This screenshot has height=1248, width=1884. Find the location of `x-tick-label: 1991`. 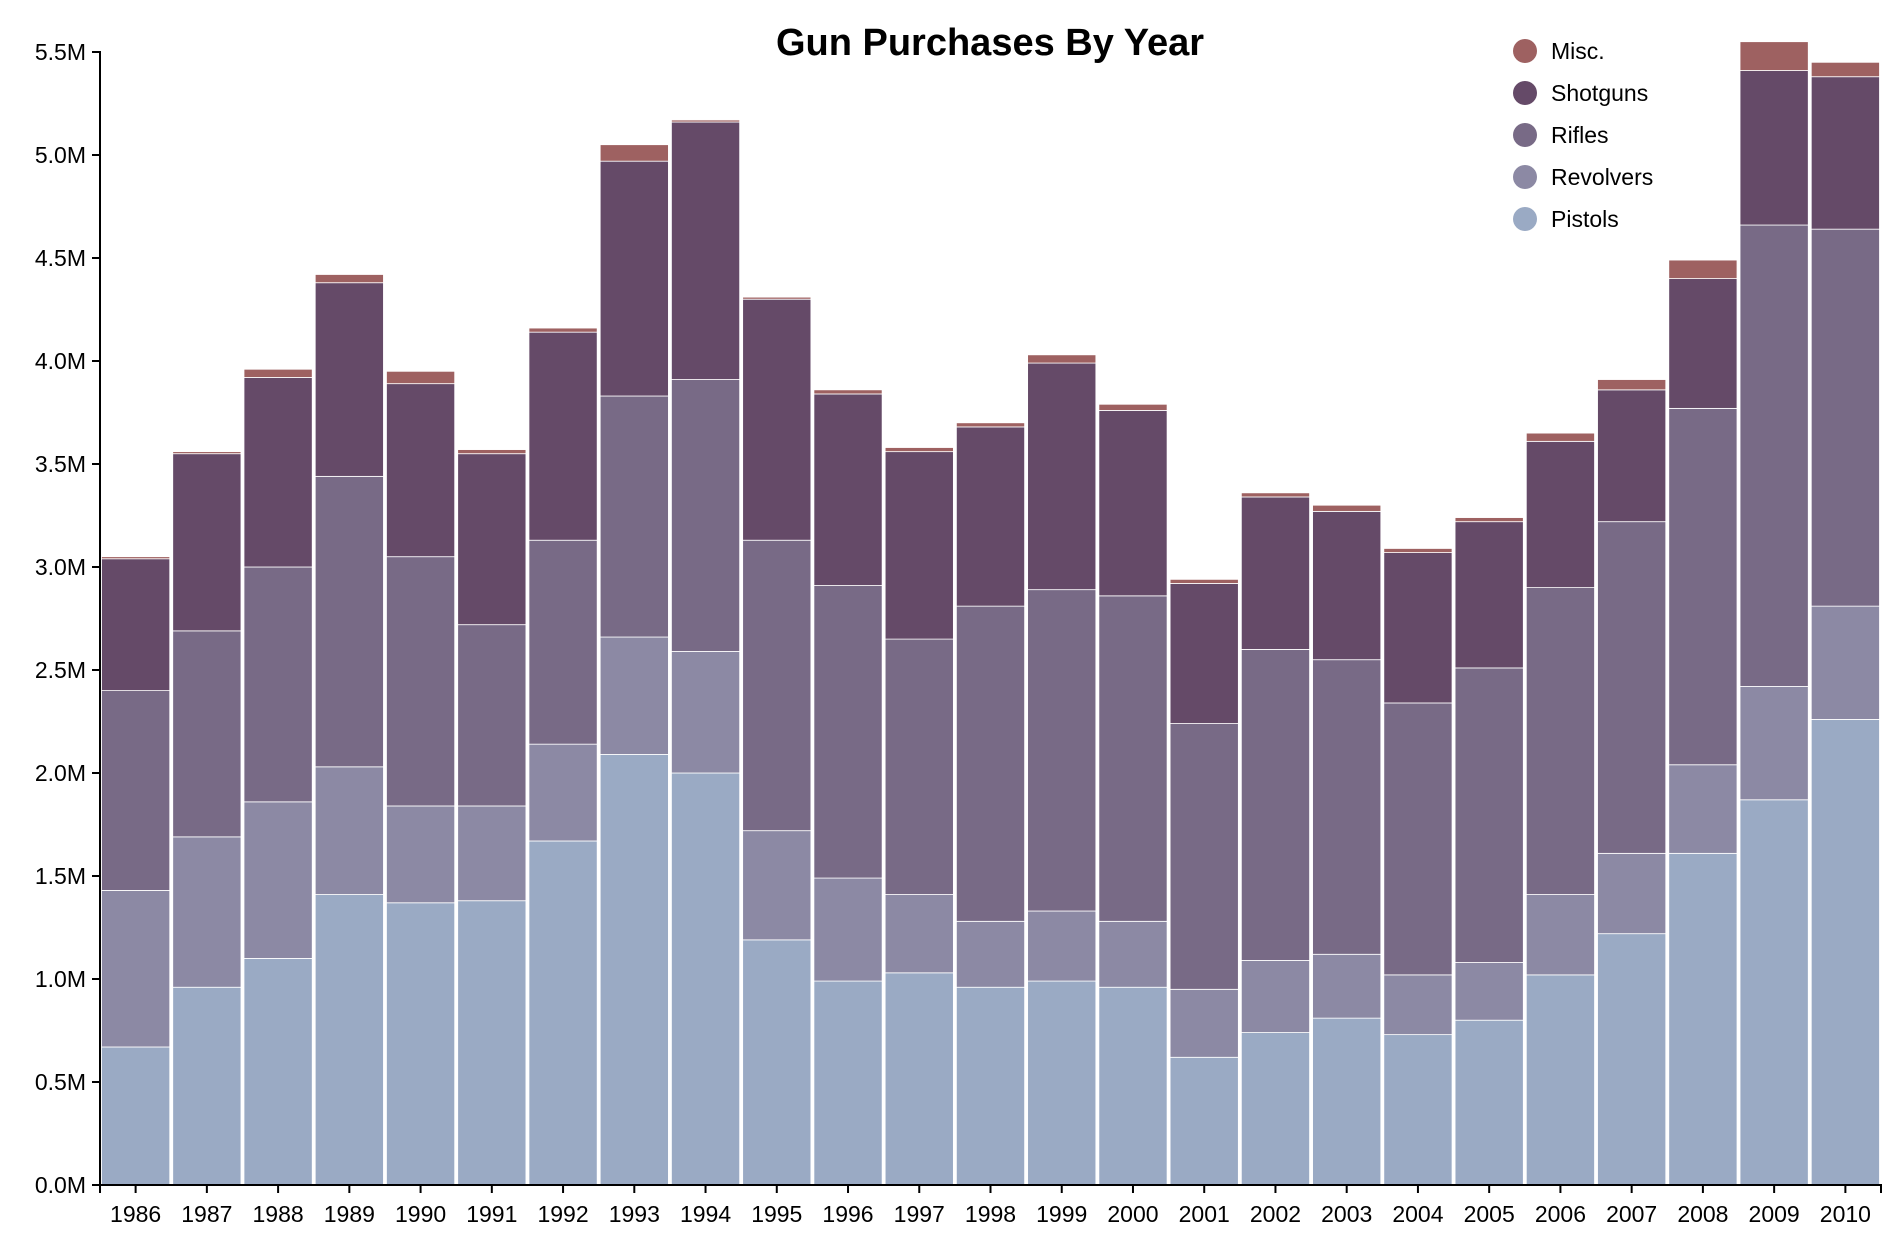

x-tick-label: 1991 is located at coordinates (491, 1214).